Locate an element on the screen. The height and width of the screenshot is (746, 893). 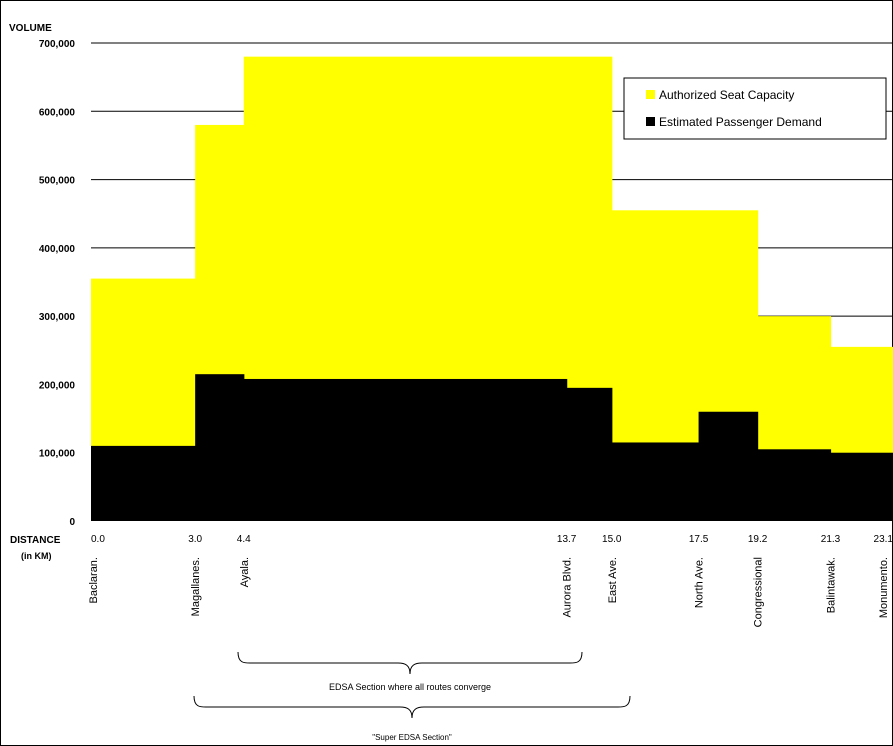
x-tick-label-8: 23.1 is located at coordinates (883, 539).